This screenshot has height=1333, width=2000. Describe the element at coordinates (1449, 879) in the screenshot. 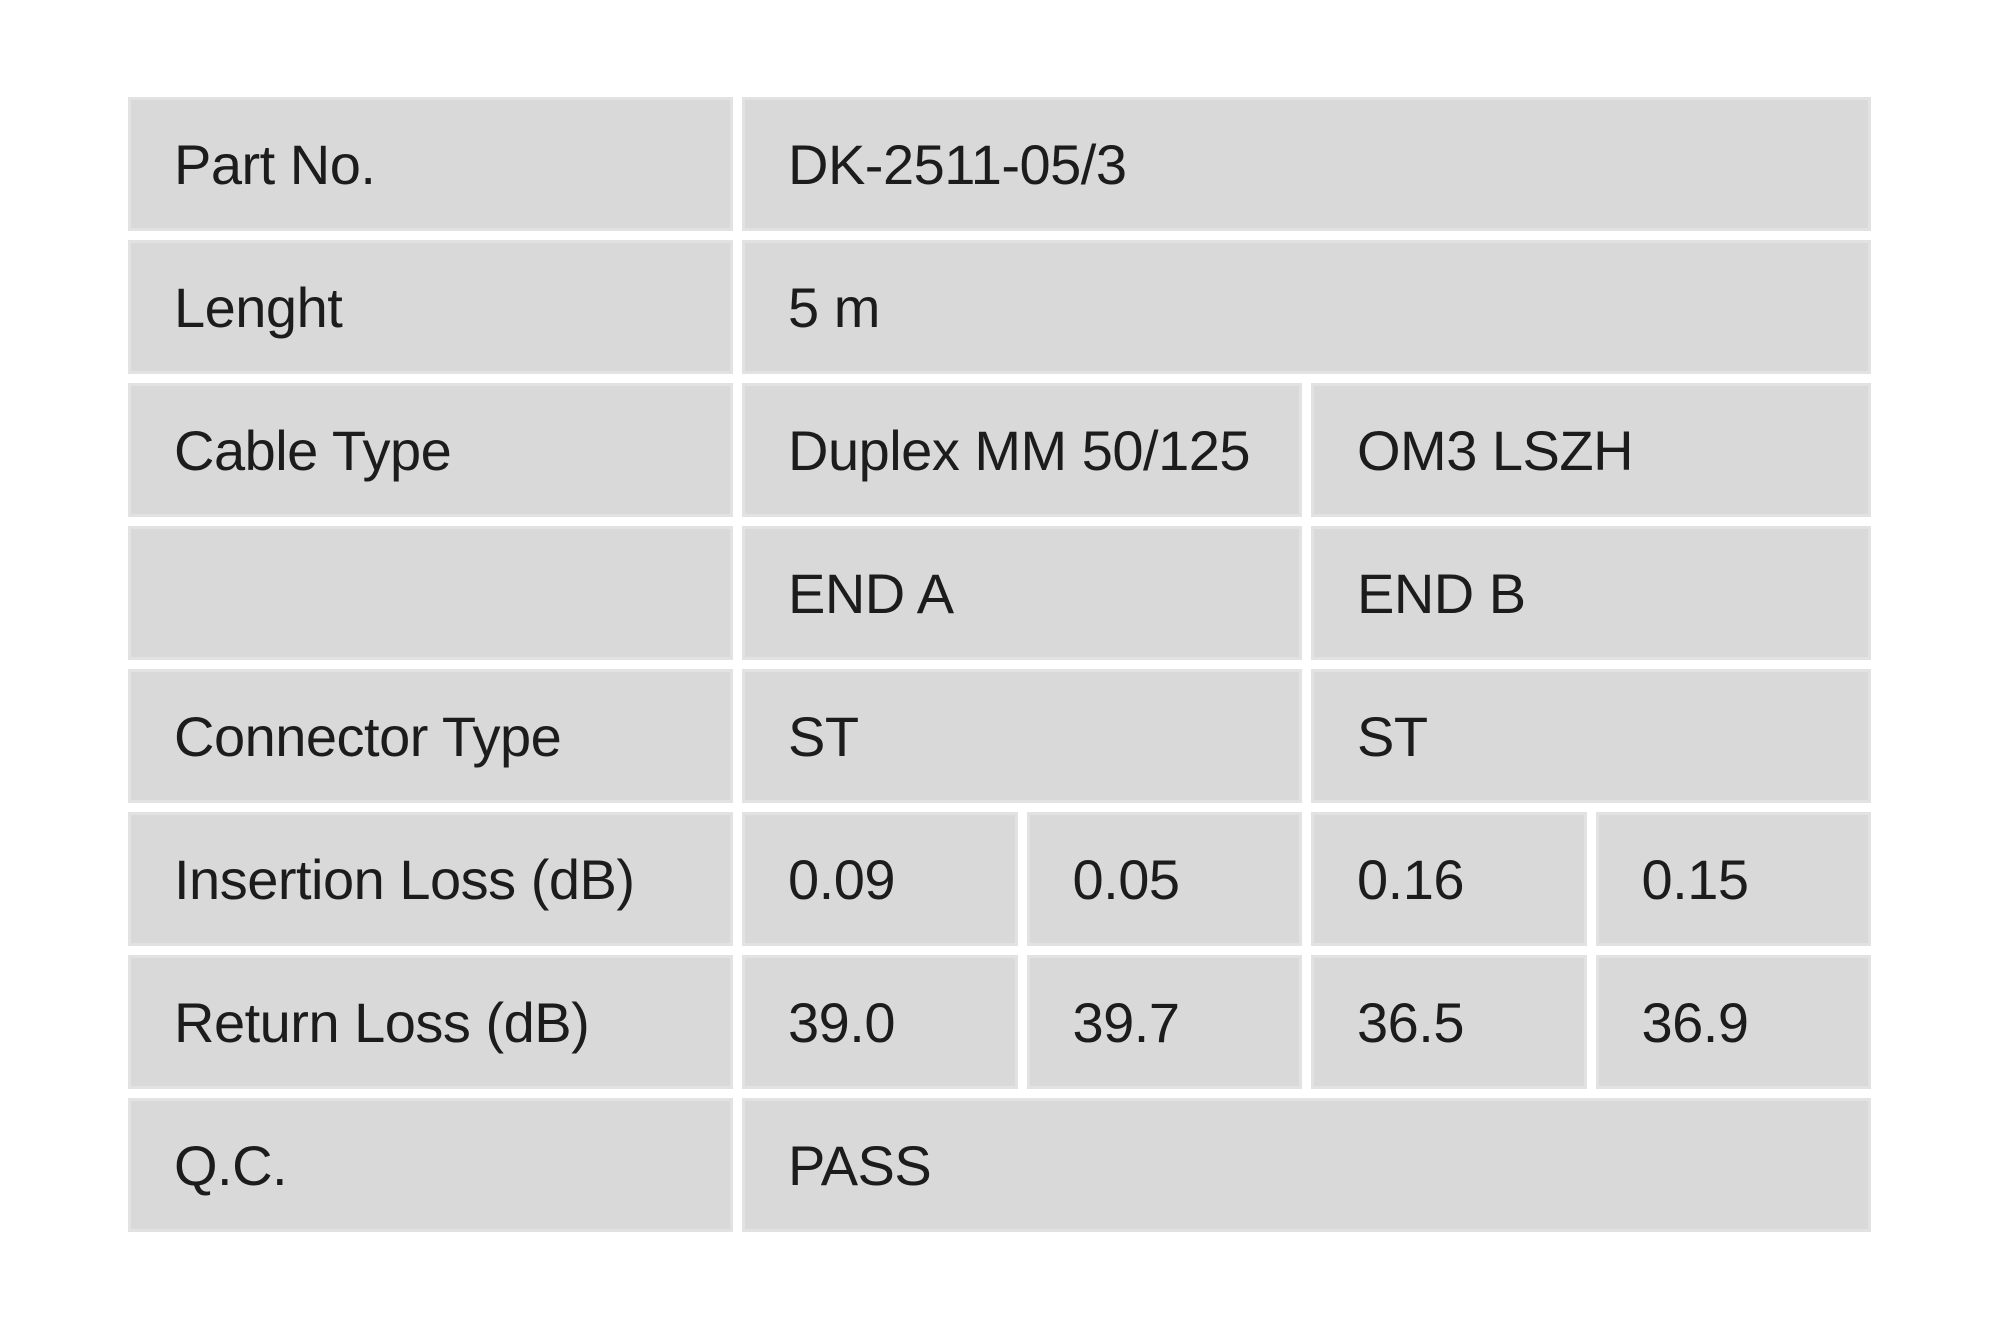

I see `value-cell-insertion-loss-2: 0.16` at that location.